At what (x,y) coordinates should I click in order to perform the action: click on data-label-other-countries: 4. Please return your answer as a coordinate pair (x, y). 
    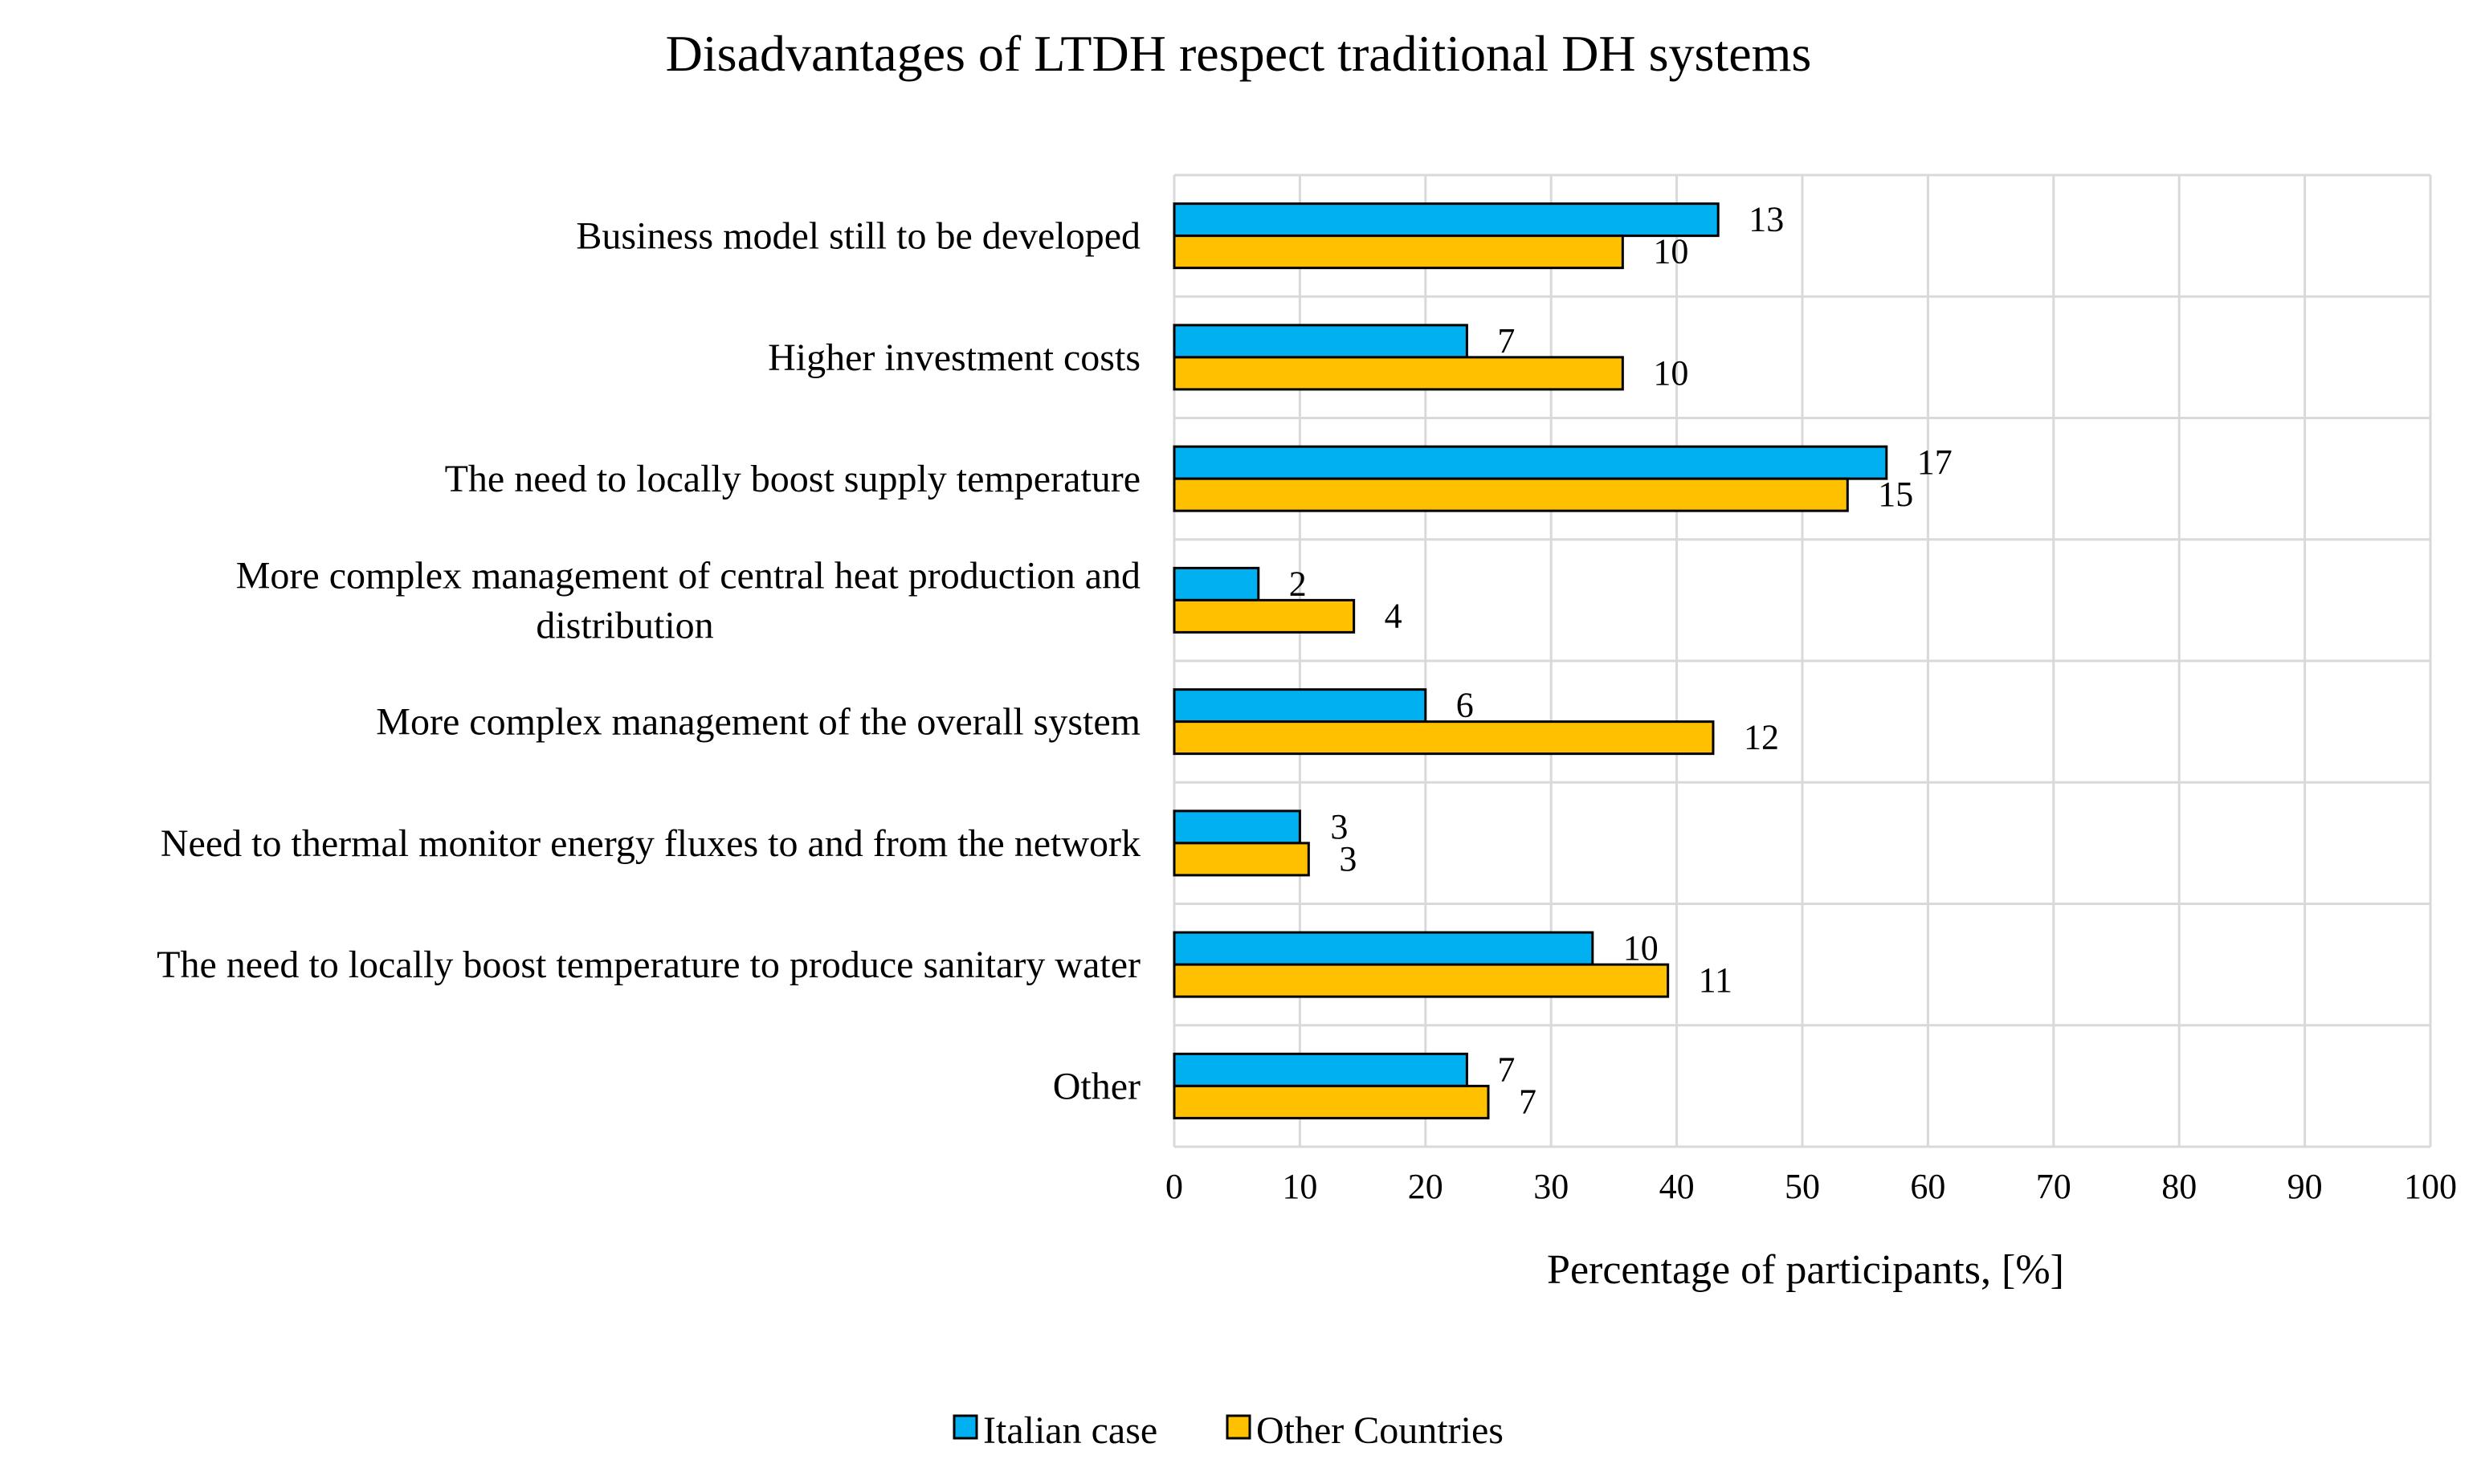
    Looking at the image, I should click on (1393, 615).